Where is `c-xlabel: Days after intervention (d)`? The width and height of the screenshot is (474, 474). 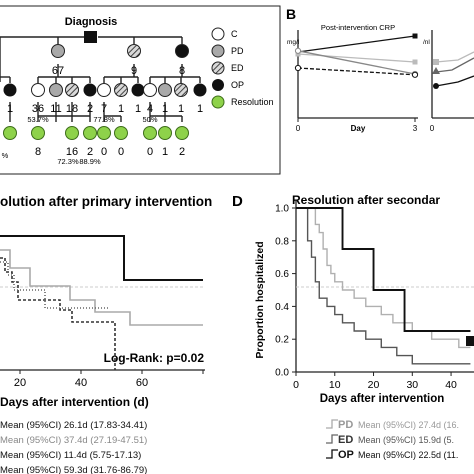
c-xlabel: Days after intervention (d) is located at coordinates (74, 402).